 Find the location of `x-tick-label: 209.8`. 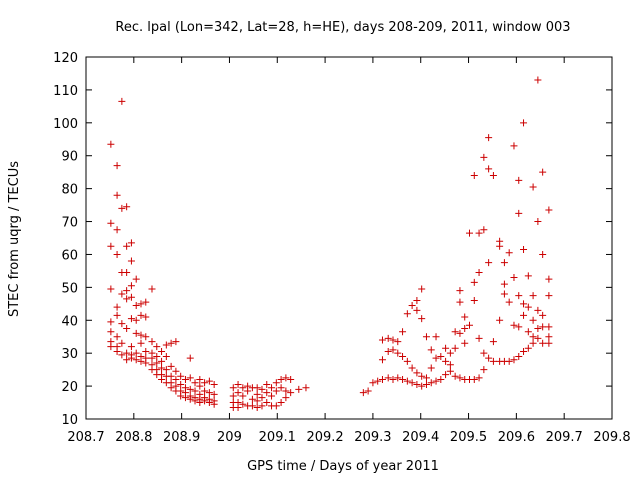

x-tick-label: 209.8 is located at coordinates (611, 437).